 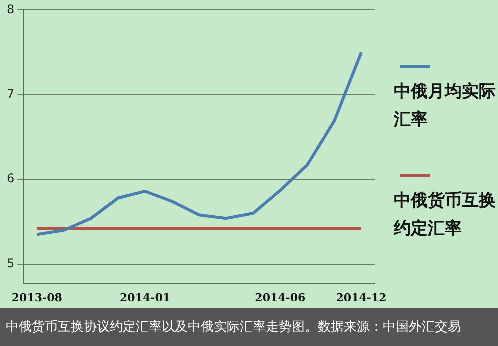 I want to click on y-tick-label: 5, so click(x=10, y=263).